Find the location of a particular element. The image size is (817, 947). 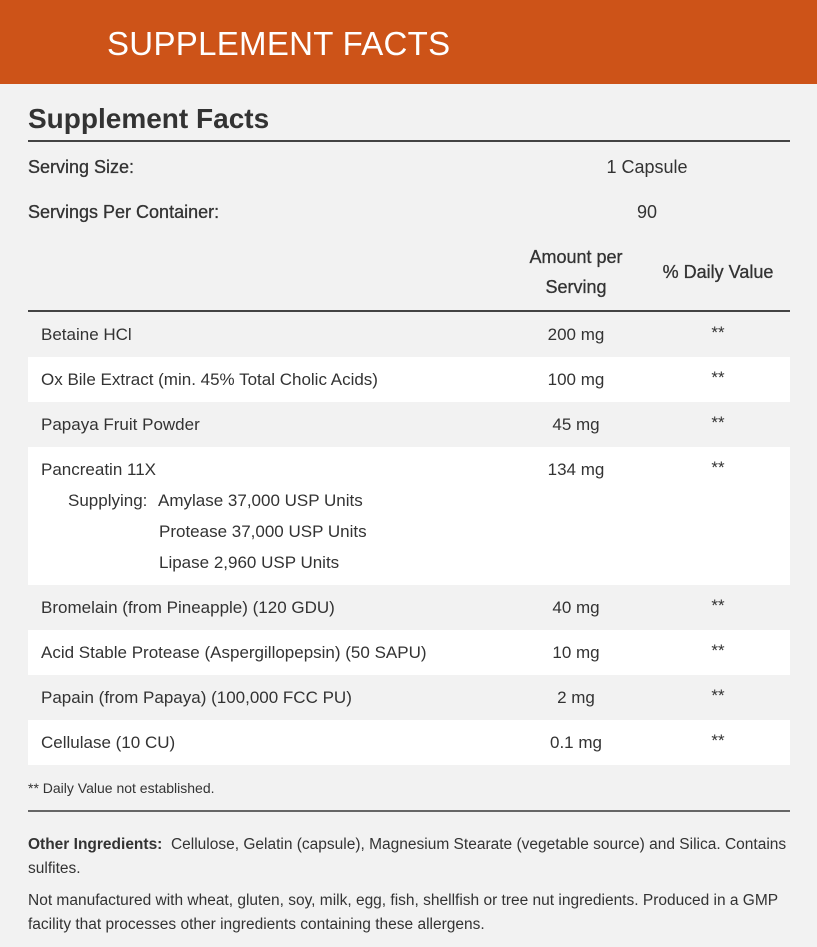

table-row: Betaine HCl 200 mg ** is located at coordinates (409, 334).